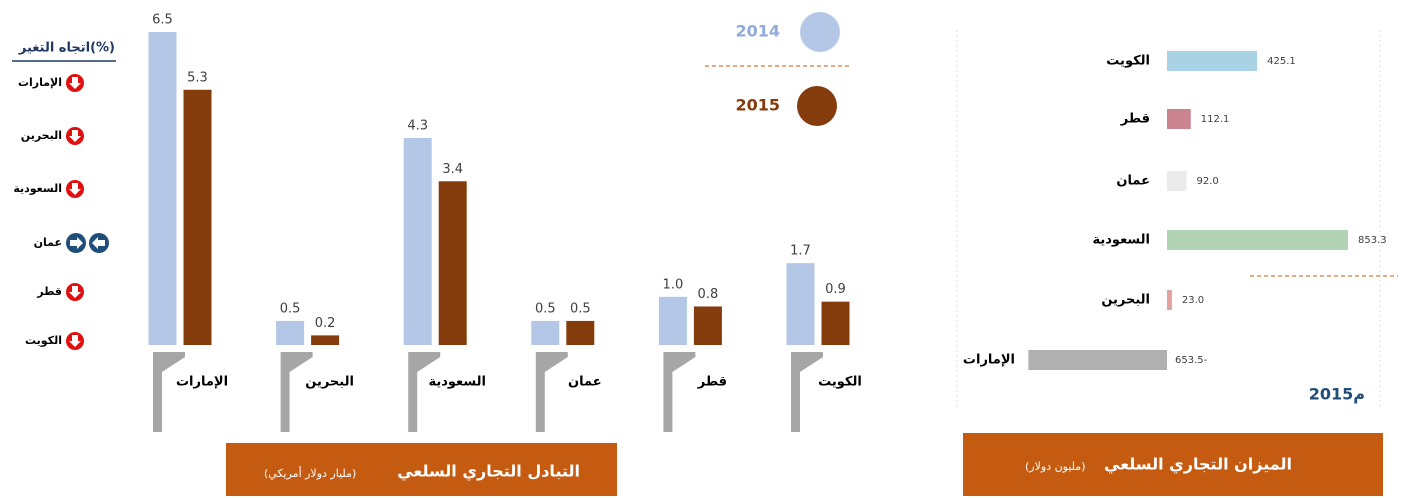 This screenshot has width=1413, height=498. I want to click on x-tick-label: السعودية, so click(457, 382).